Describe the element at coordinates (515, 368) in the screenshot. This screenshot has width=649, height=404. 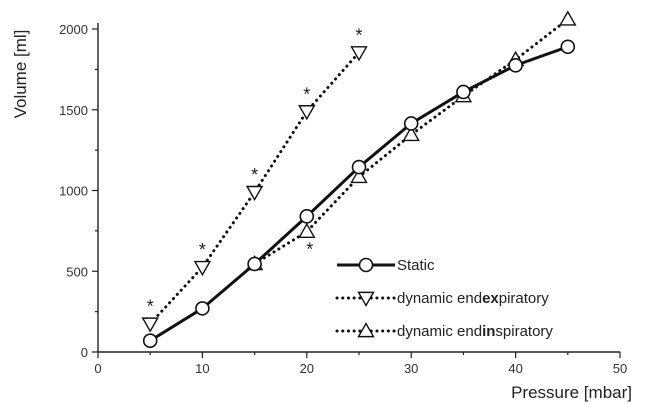
I see `x-tick-label: 40` at that location.